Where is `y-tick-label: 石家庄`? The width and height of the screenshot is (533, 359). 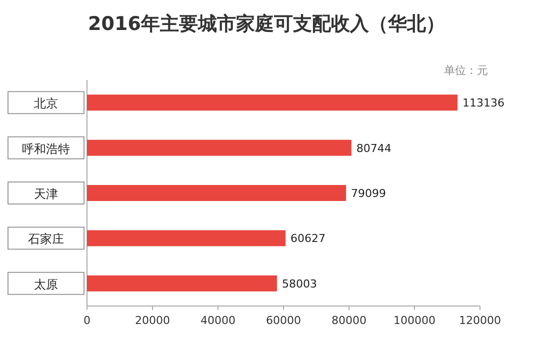 y-tick-label: 石家庄 is located at coordinates (46, 239).